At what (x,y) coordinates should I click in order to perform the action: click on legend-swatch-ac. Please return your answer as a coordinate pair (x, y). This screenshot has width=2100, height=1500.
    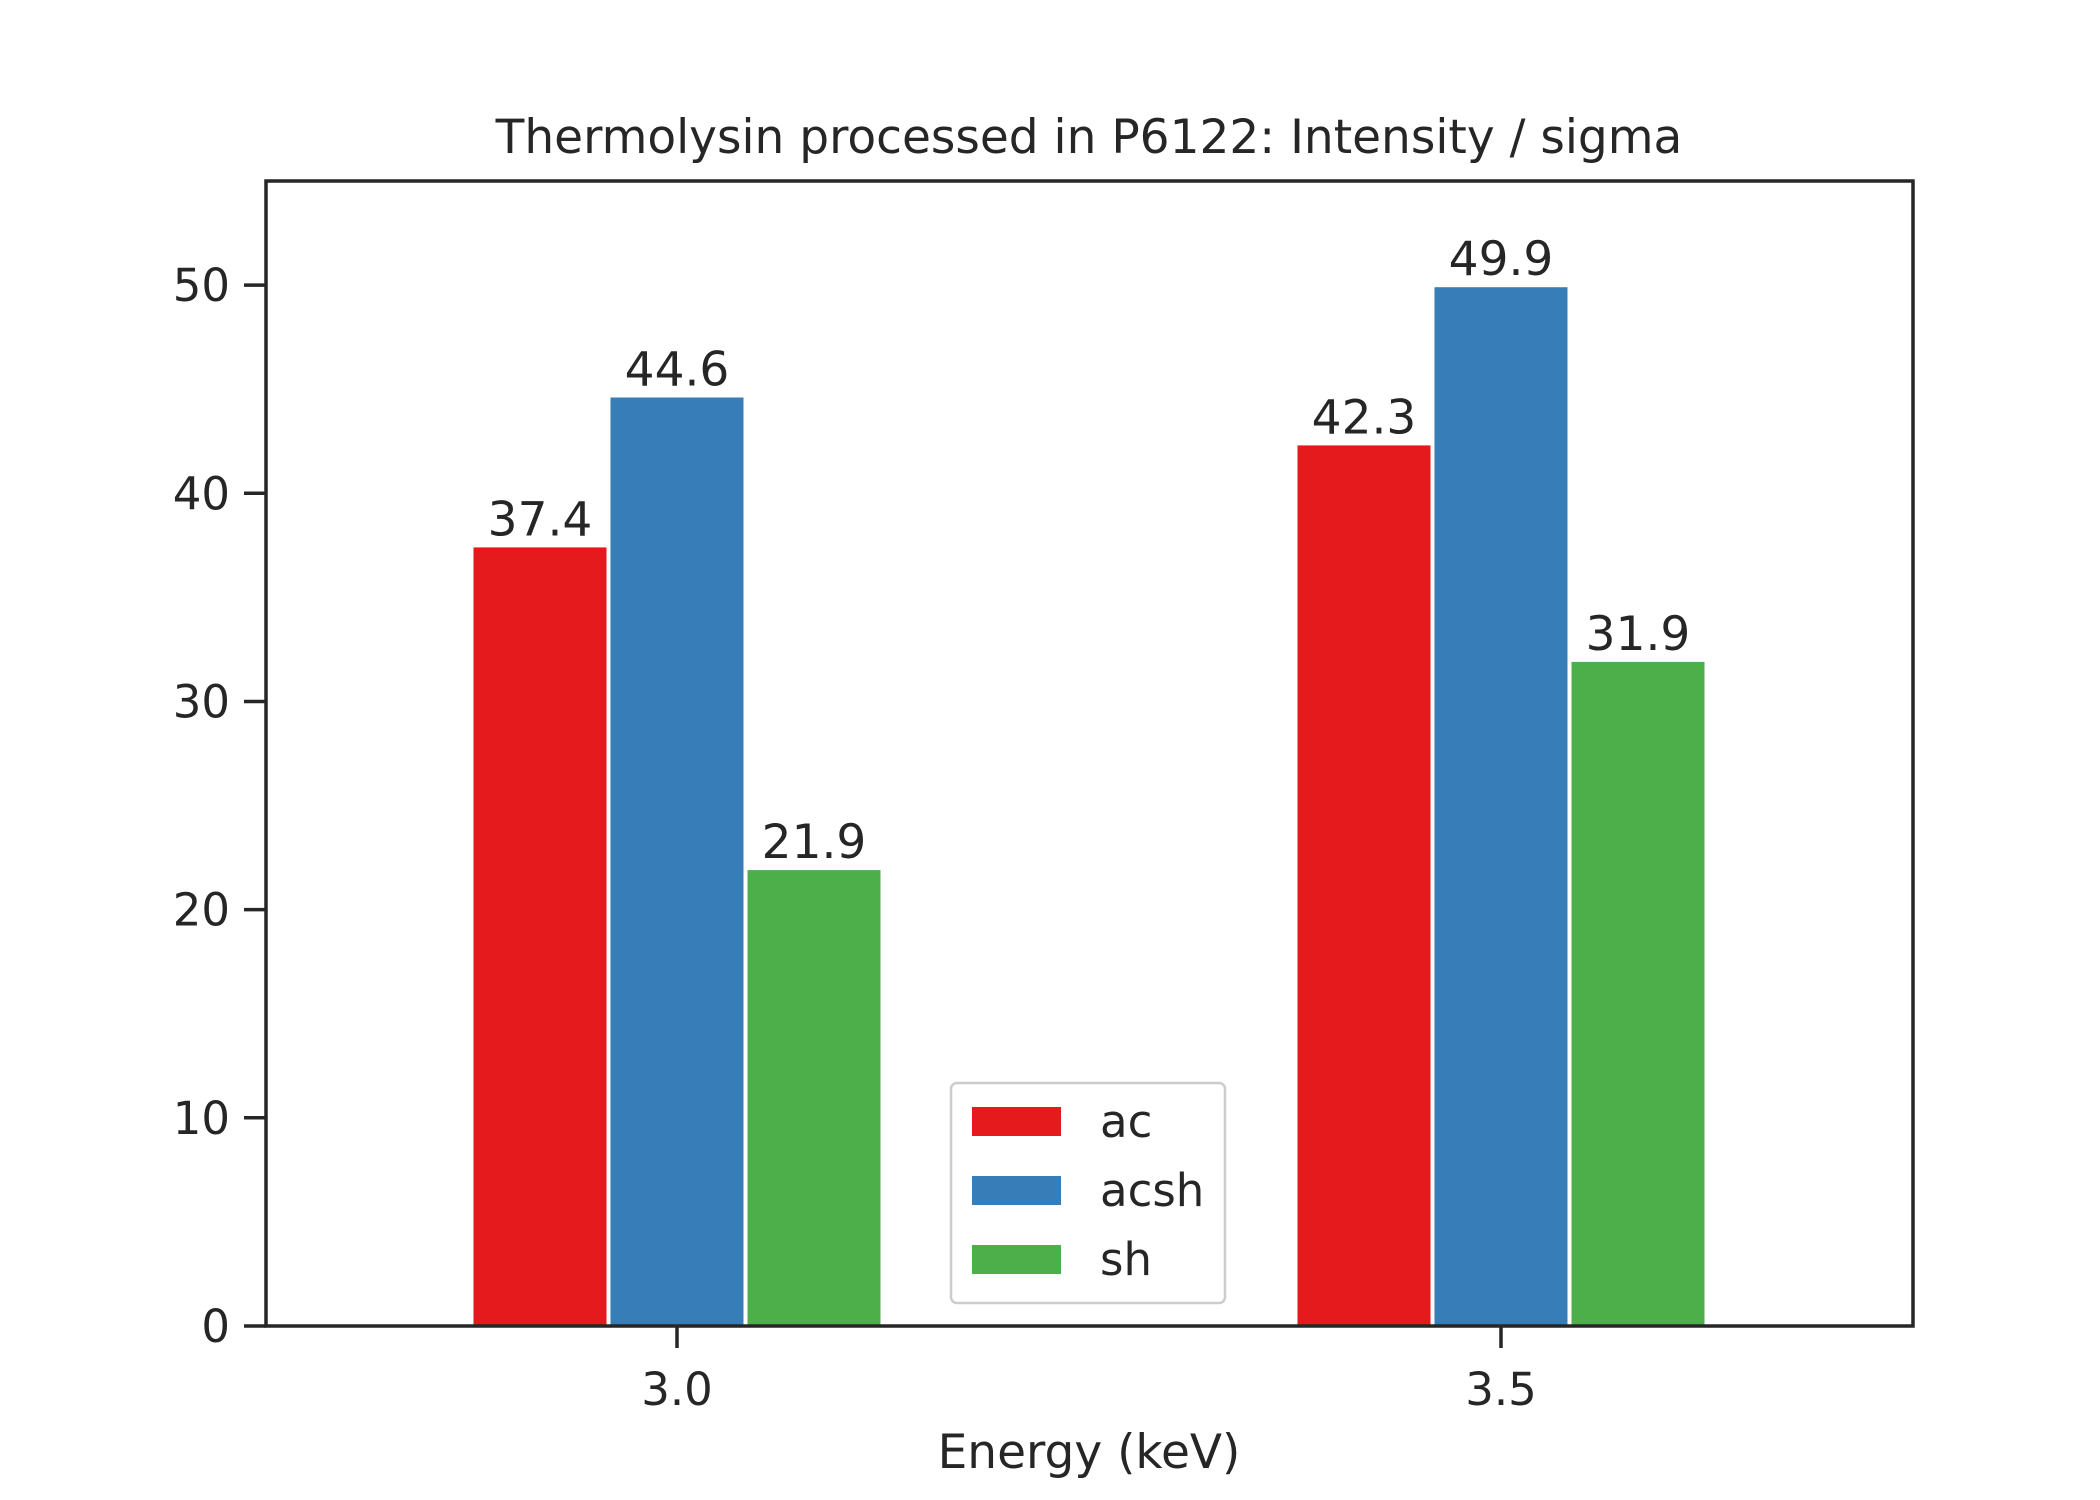
    Looking at the image, I should click on (1016, 1121).